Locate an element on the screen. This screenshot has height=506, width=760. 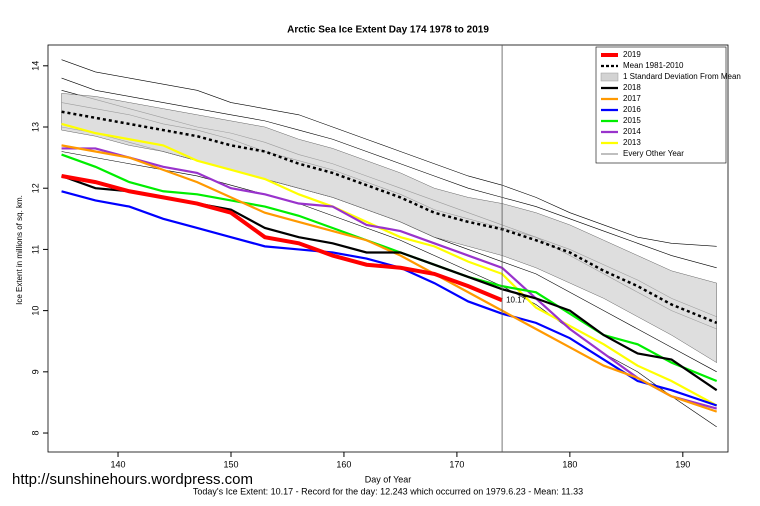
x-tick-label: 170 is located at coordinates (456, 464).